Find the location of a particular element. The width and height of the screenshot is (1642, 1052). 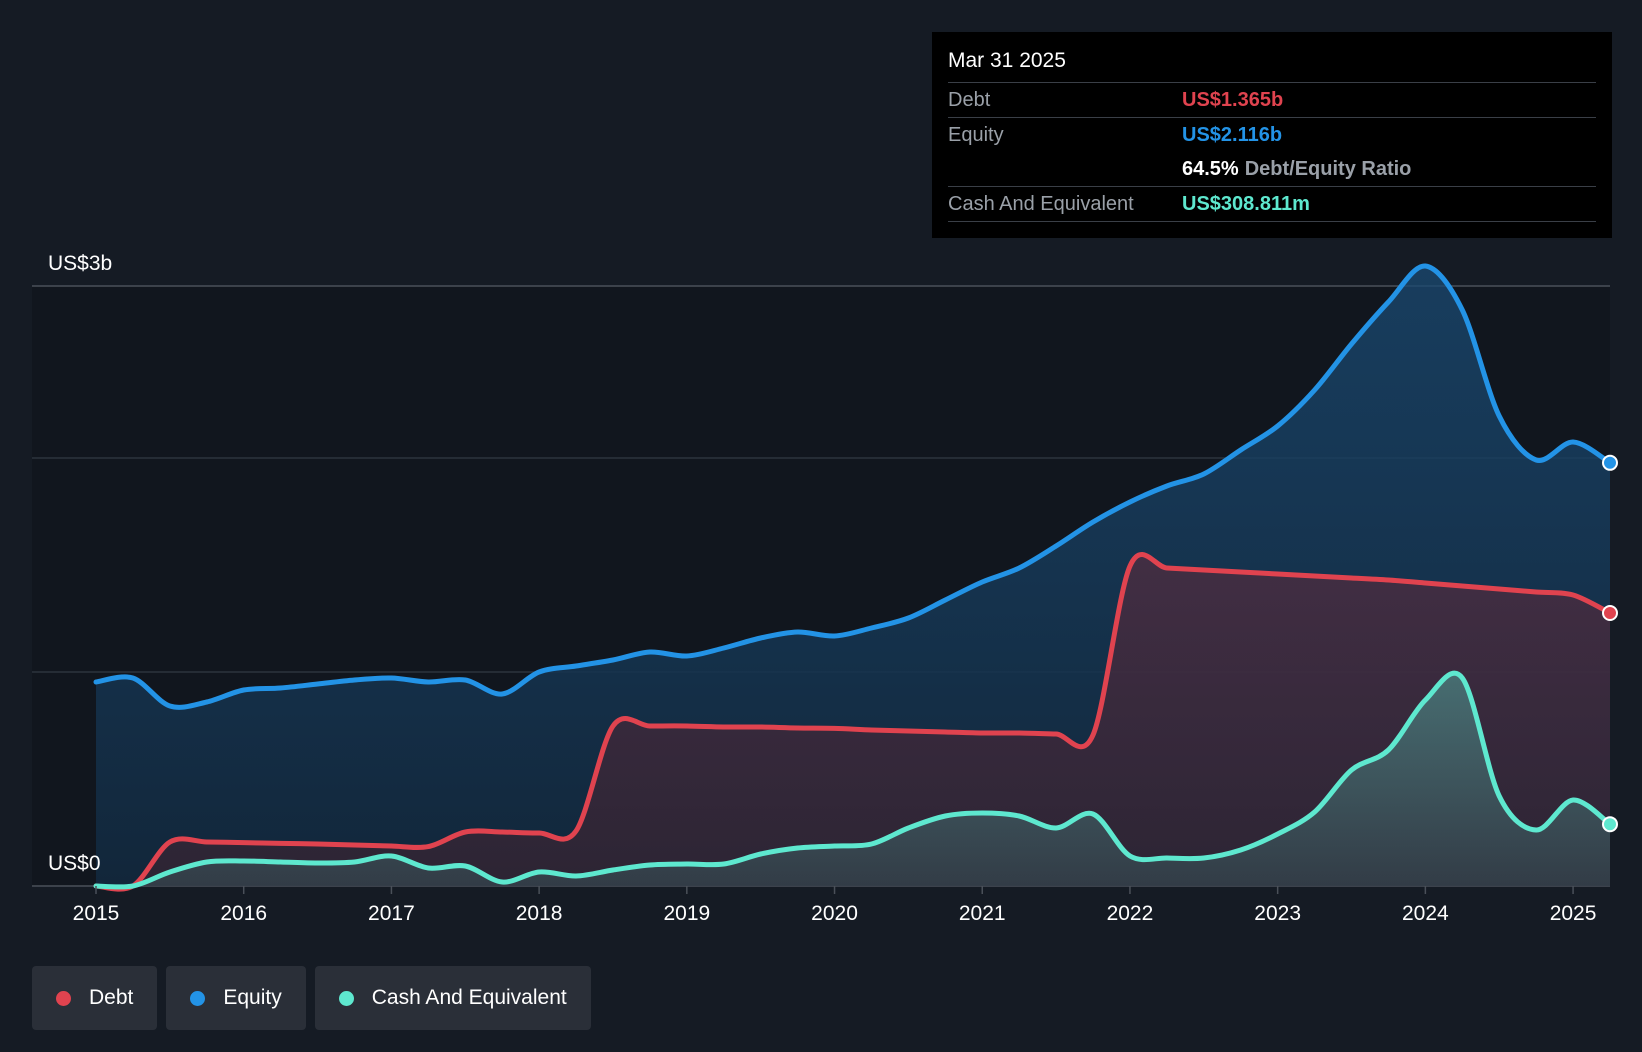

x-tick-label: 2021 is located at coordinates (982, 913).